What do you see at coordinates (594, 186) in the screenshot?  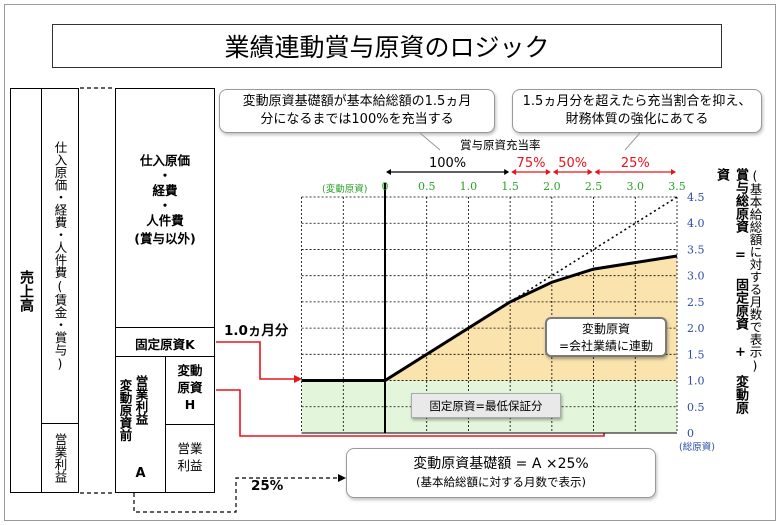 I see `x-tick-label: 2.5` at bounding box center [594, 186].